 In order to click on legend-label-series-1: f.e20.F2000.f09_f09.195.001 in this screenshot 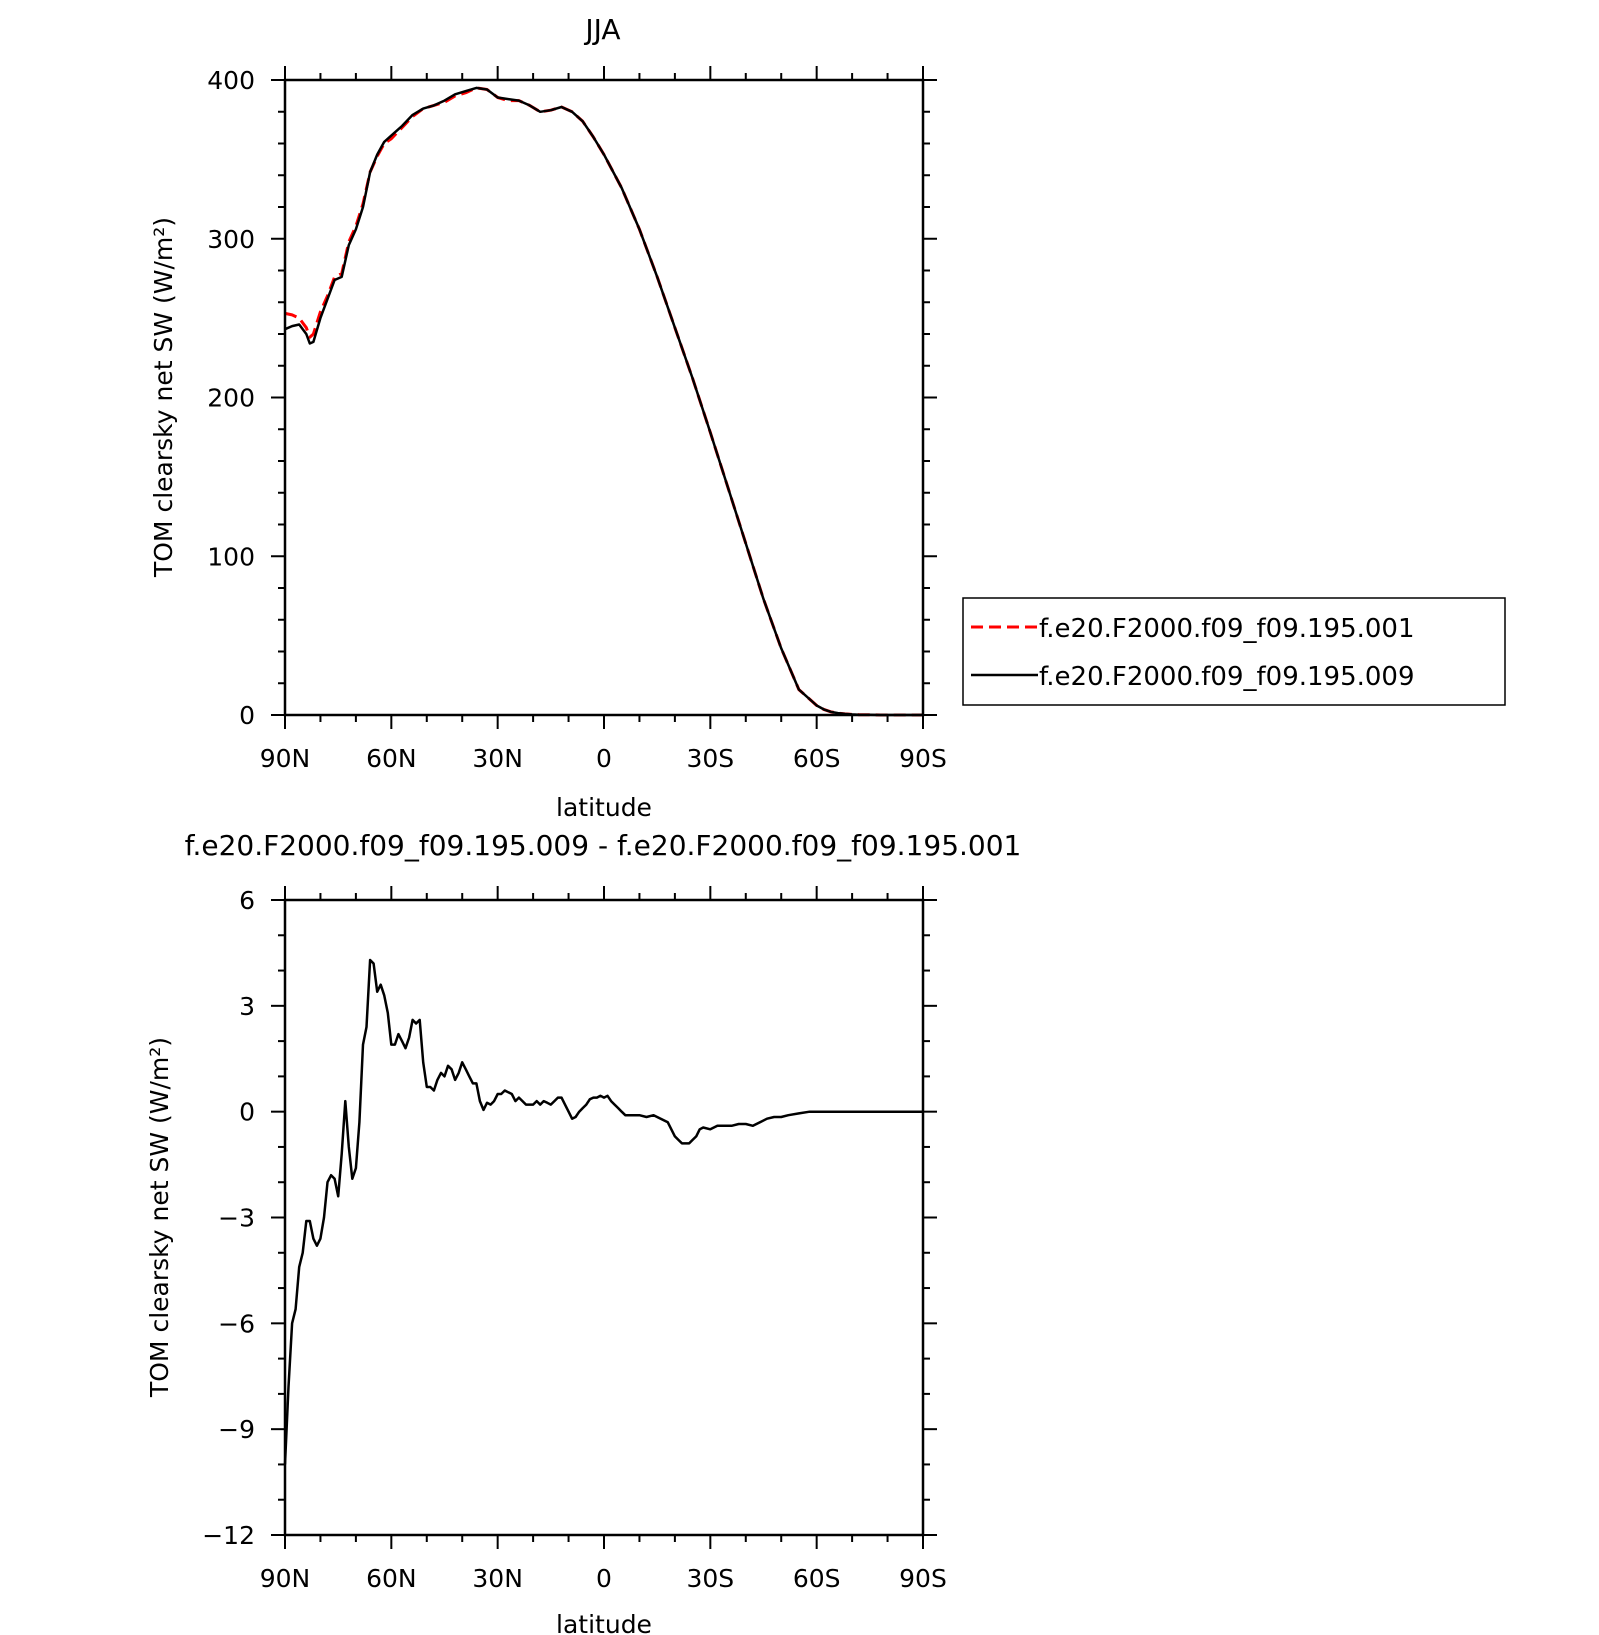, I will do `click(1227, 629)`.